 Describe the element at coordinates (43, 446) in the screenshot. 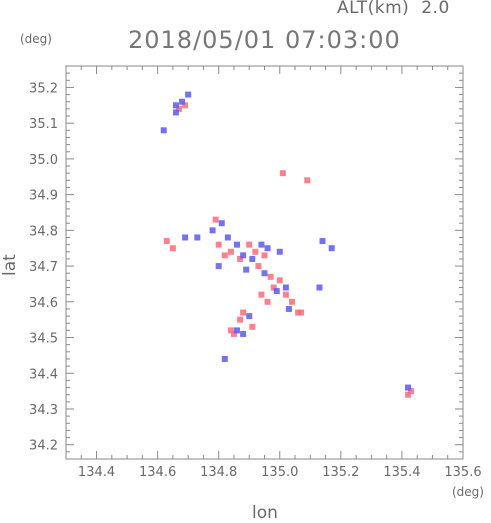

I see `y-tick-label: 34.2` at that location.